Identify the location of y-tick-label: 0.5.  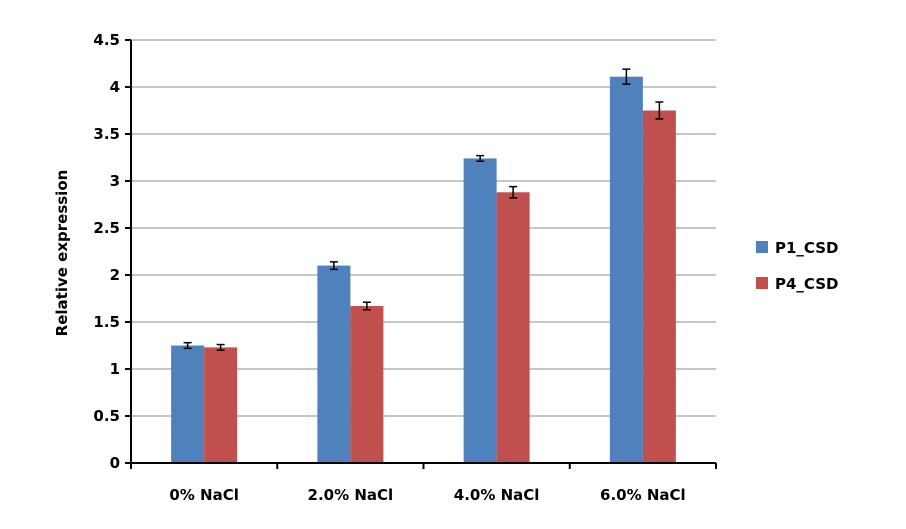
(106, 416).